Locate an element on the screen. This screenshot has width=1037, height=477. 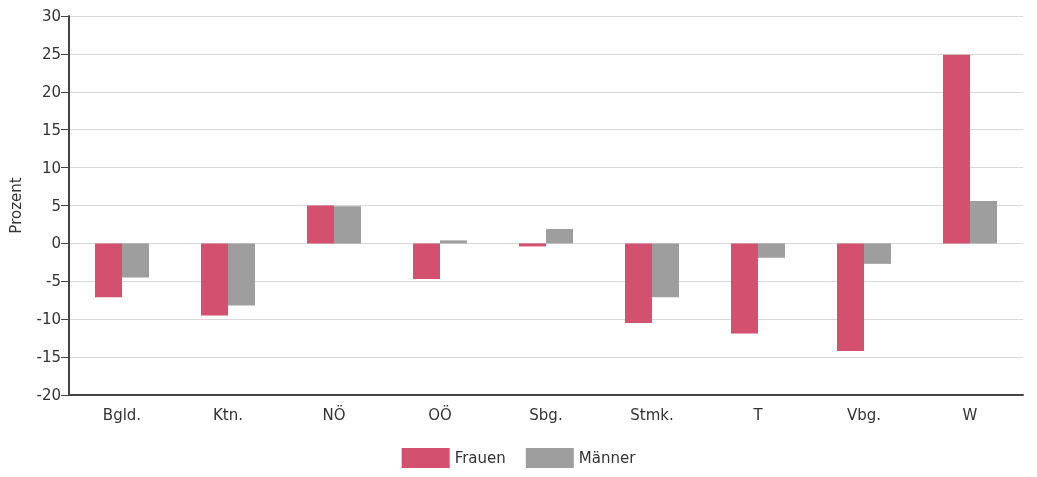
y-tick-label: 10 is located at coordinates (51, 167).